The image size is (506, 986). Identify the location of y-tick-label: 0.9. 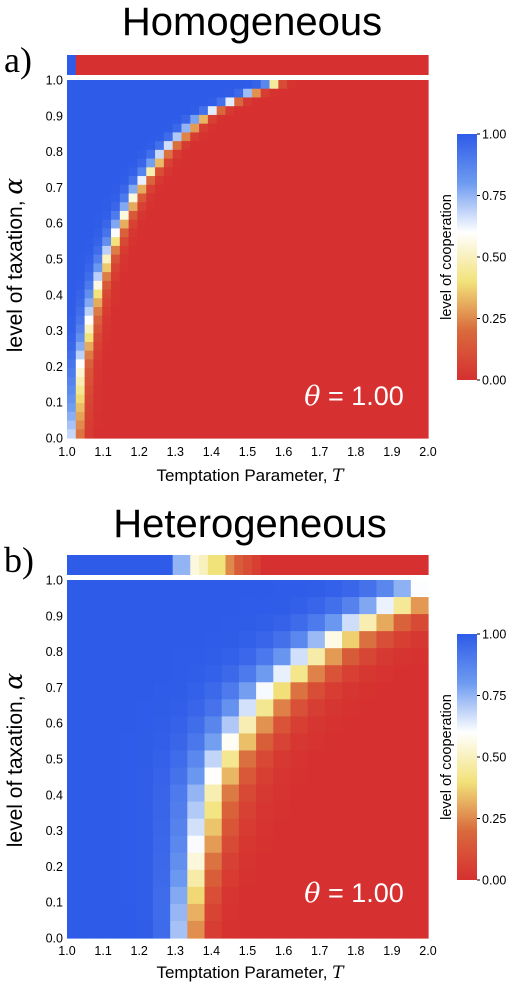
(54, 116).